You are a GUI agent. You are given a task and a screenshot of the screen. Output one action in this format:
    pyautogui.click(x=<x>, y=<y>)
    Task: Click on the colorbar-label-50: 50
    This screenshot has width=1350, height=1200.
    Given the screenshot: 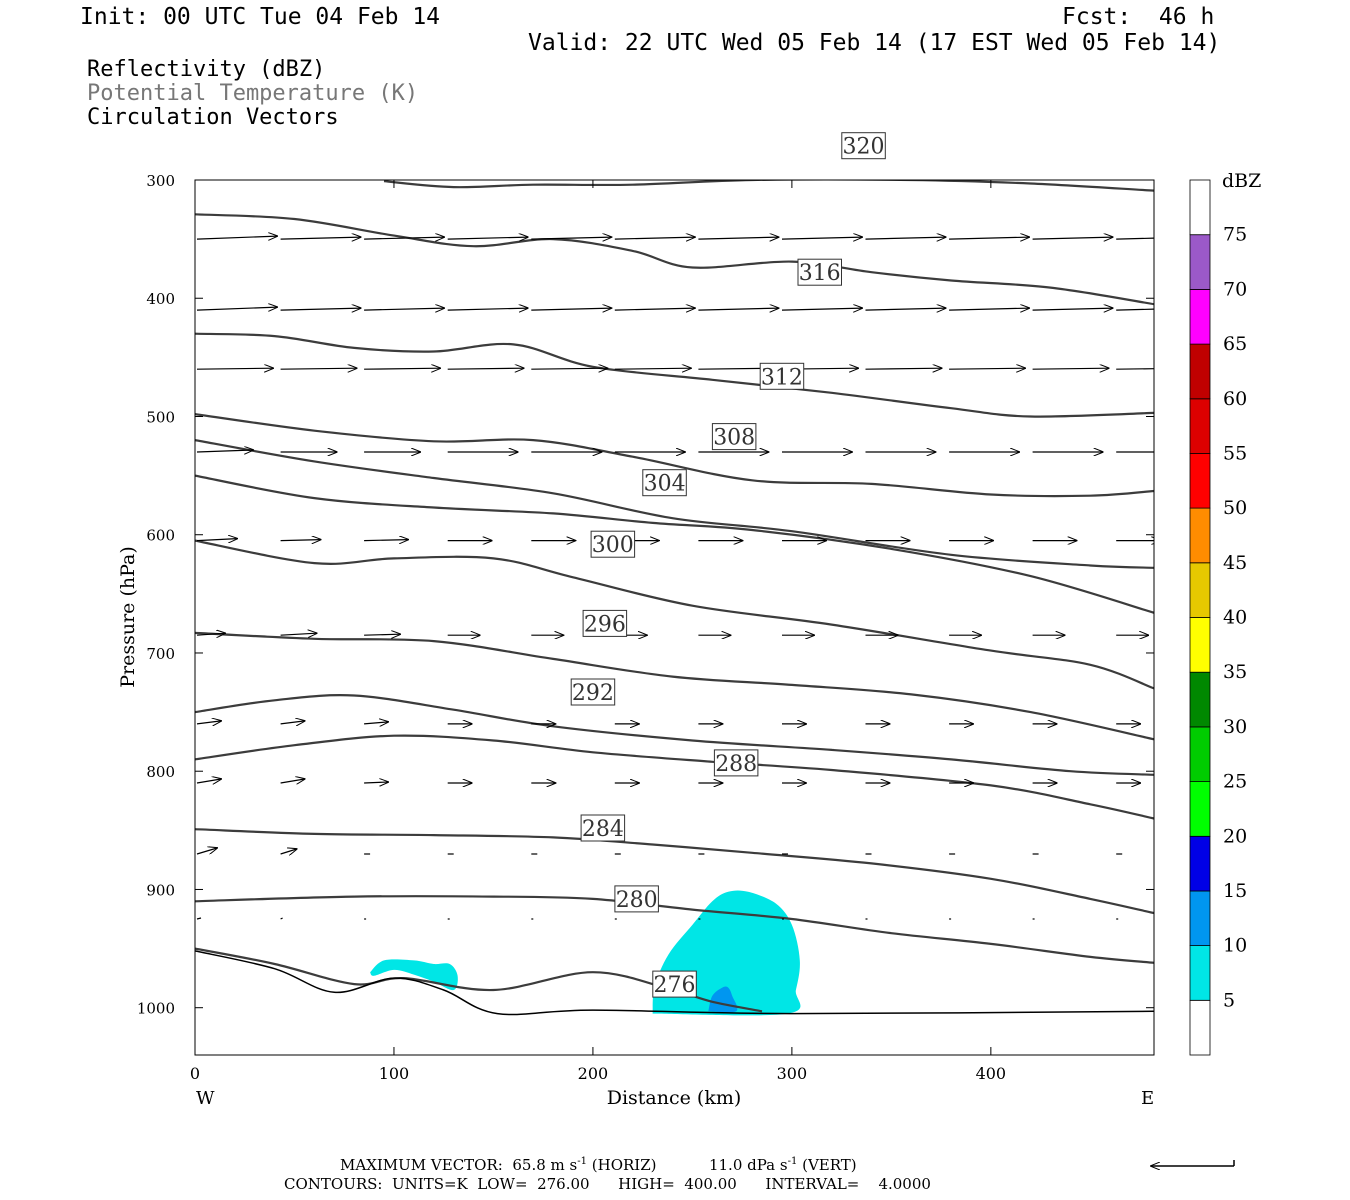 What is the action you would take?
    pyautogui.click(x=1235, y=508)
    